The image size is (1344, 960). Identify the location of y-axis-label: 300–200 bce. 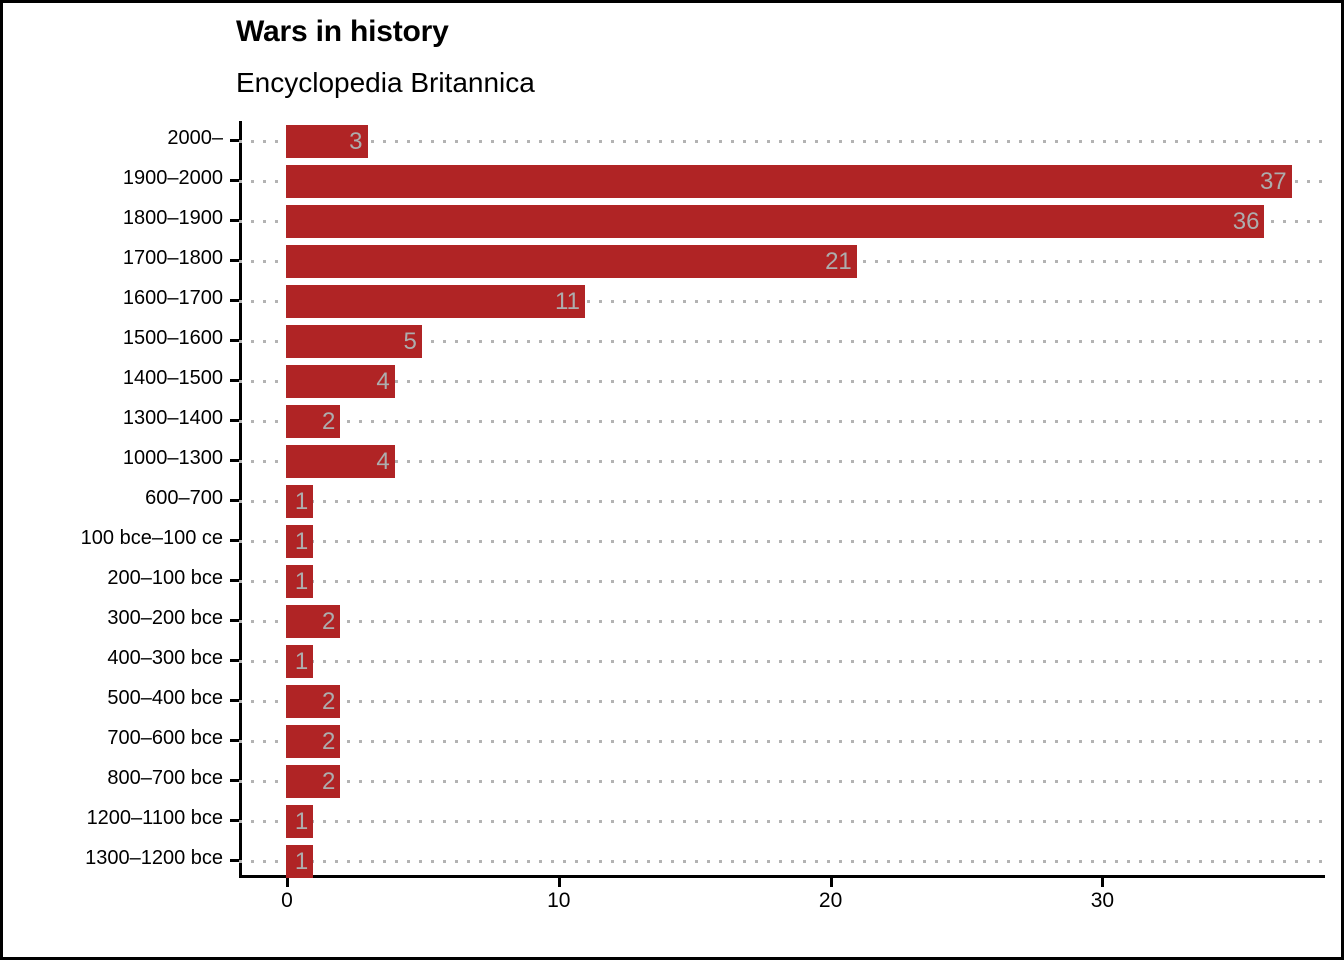
(165, 618).